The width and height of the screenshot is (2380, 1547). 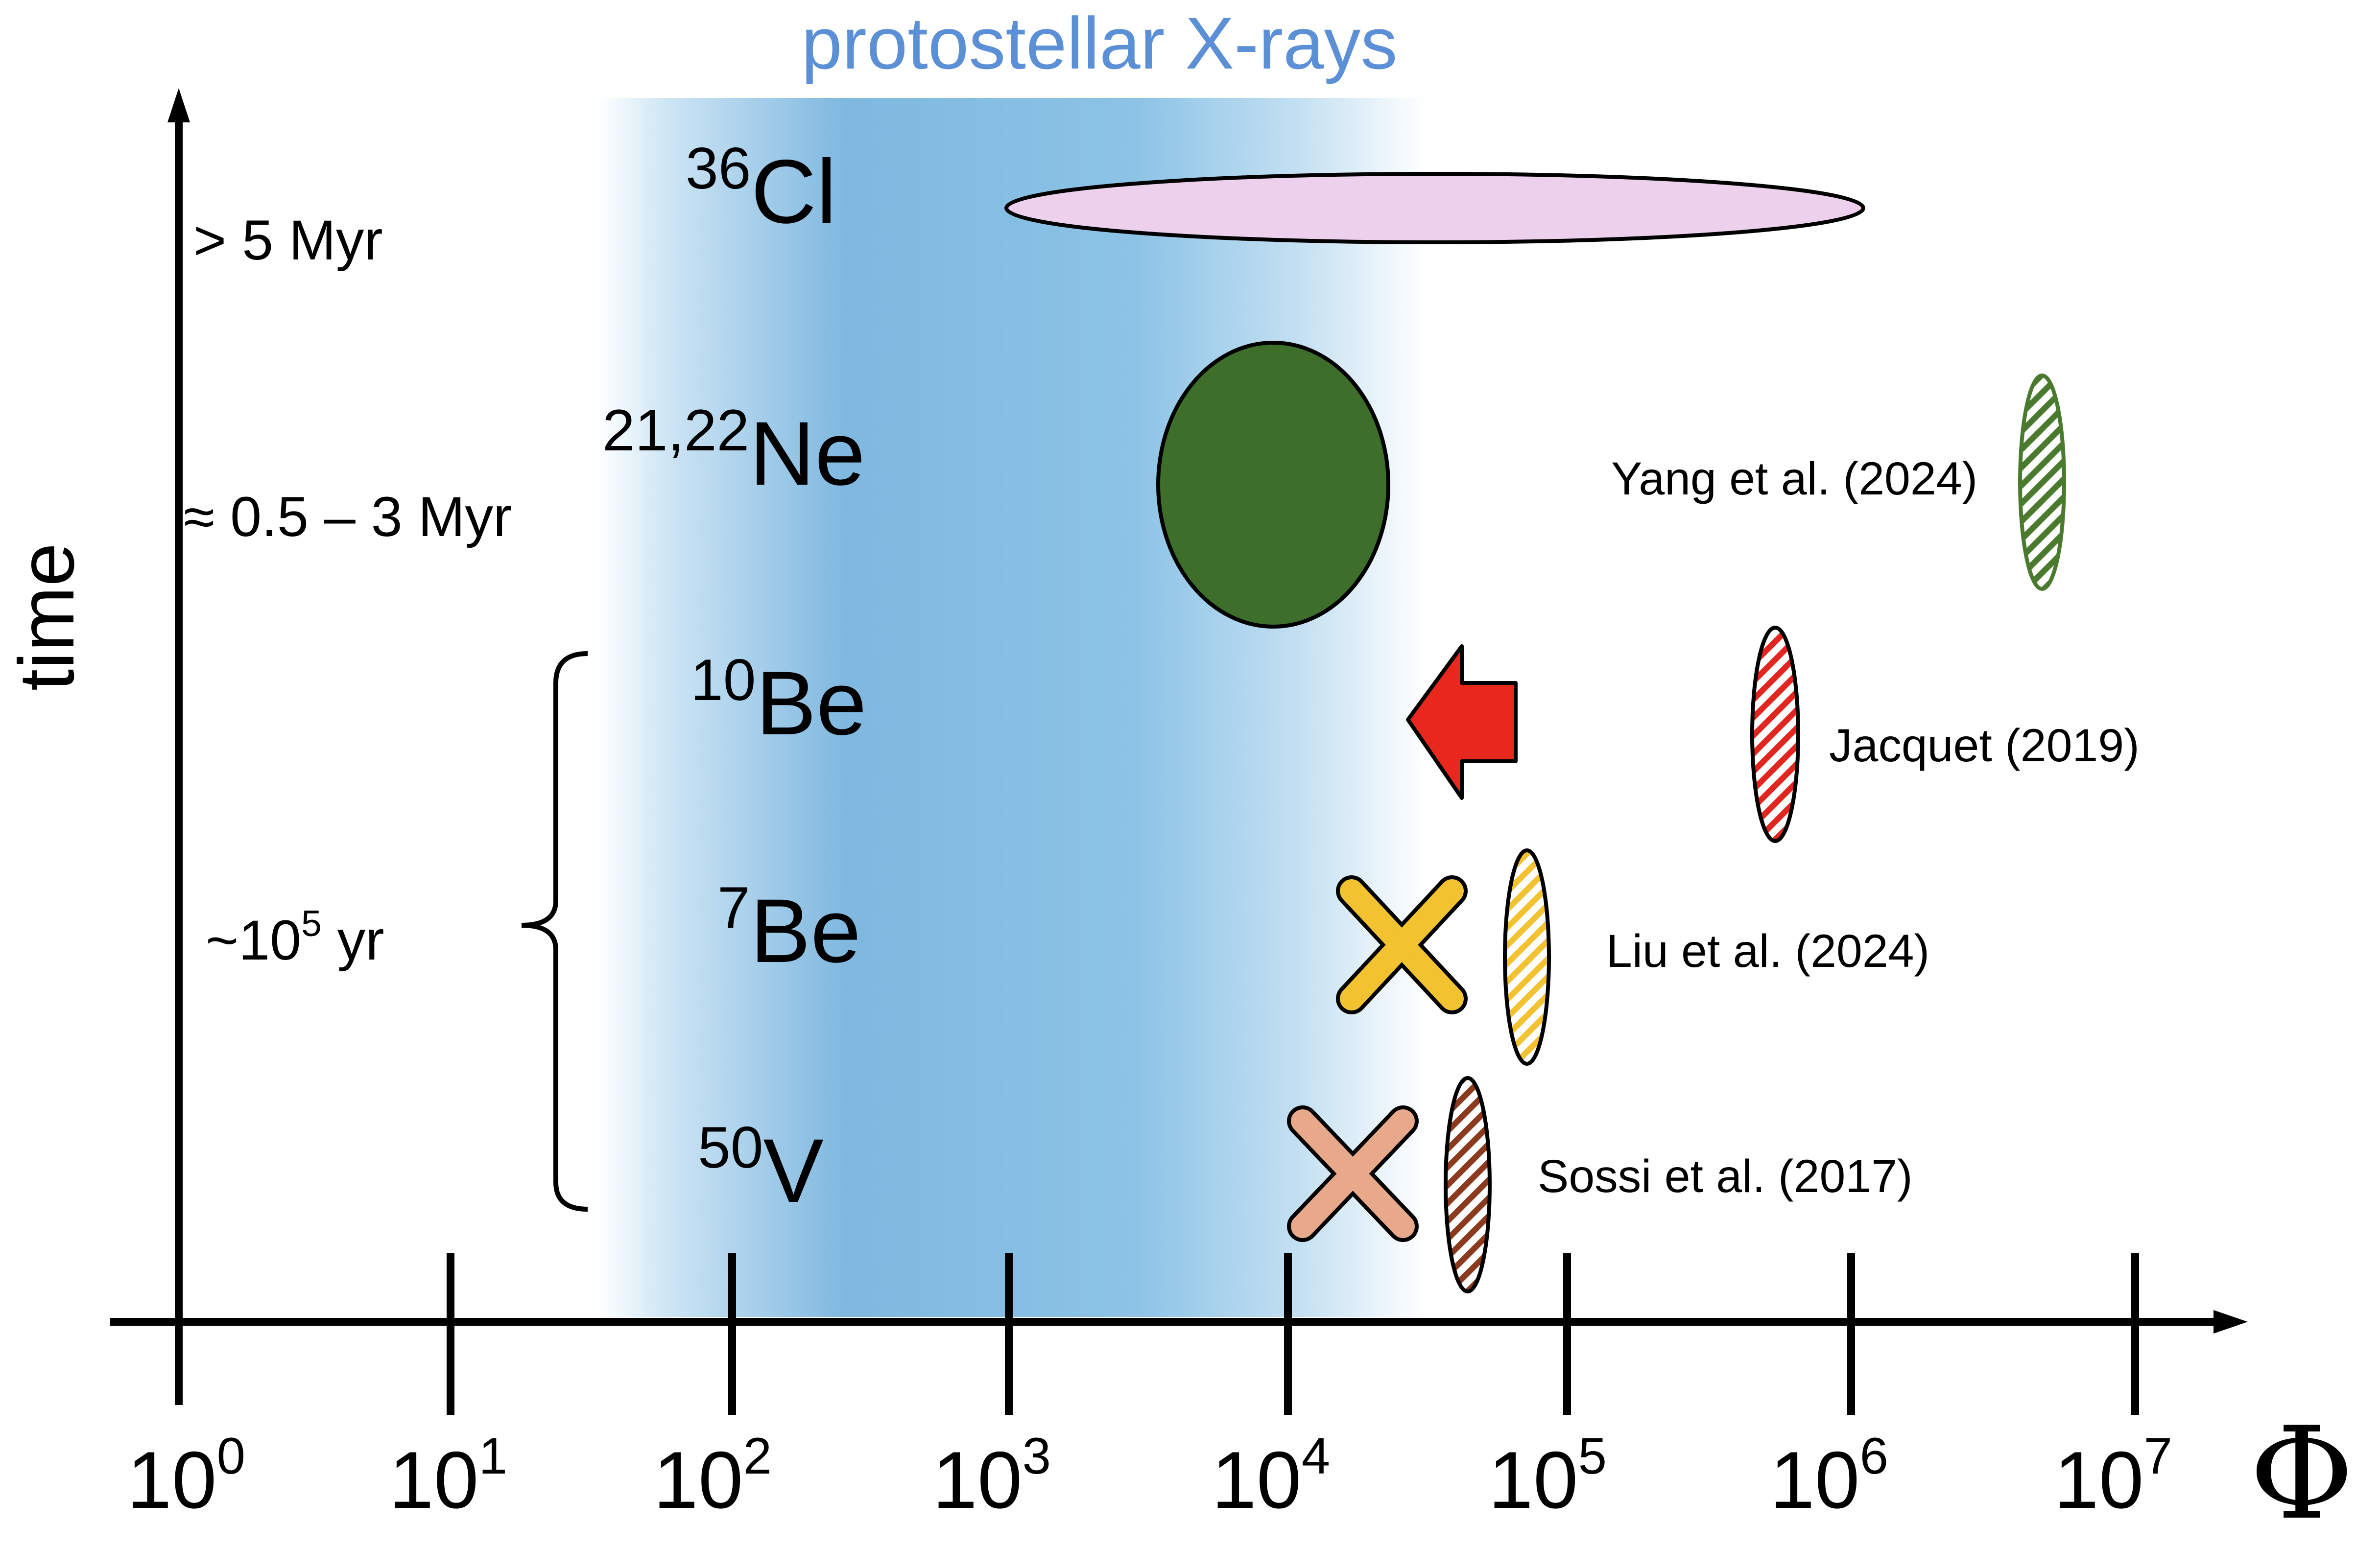 I want to click on be10-upper-limit-arrow, so click(x=1462, y=722).